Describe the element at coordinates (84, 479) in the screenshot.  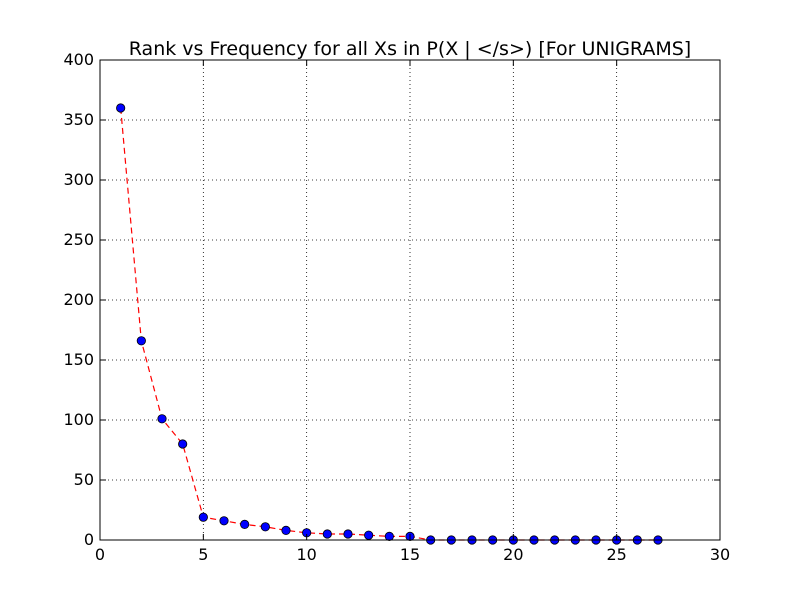
I see `y-tick-label: 50` at that location.